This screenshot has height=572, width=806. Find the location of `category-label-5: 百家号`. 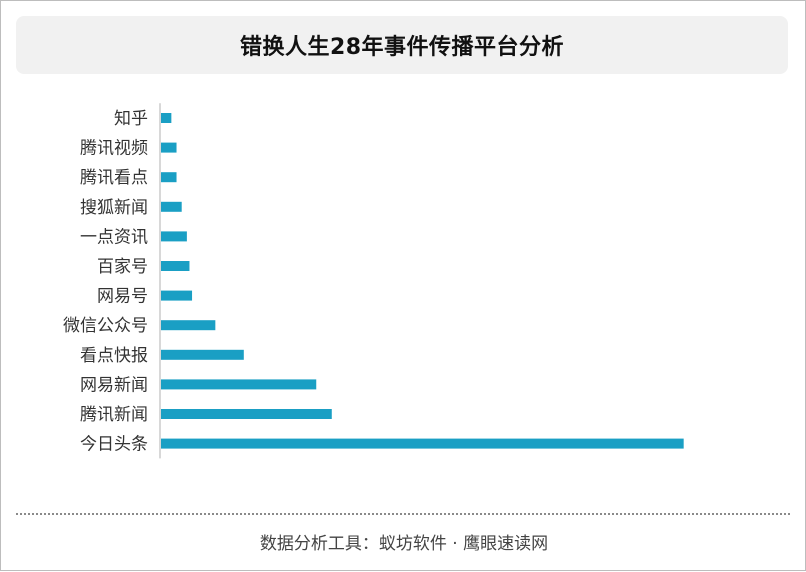

category-label-5: 百家号 is located at coordinates (122, 267).